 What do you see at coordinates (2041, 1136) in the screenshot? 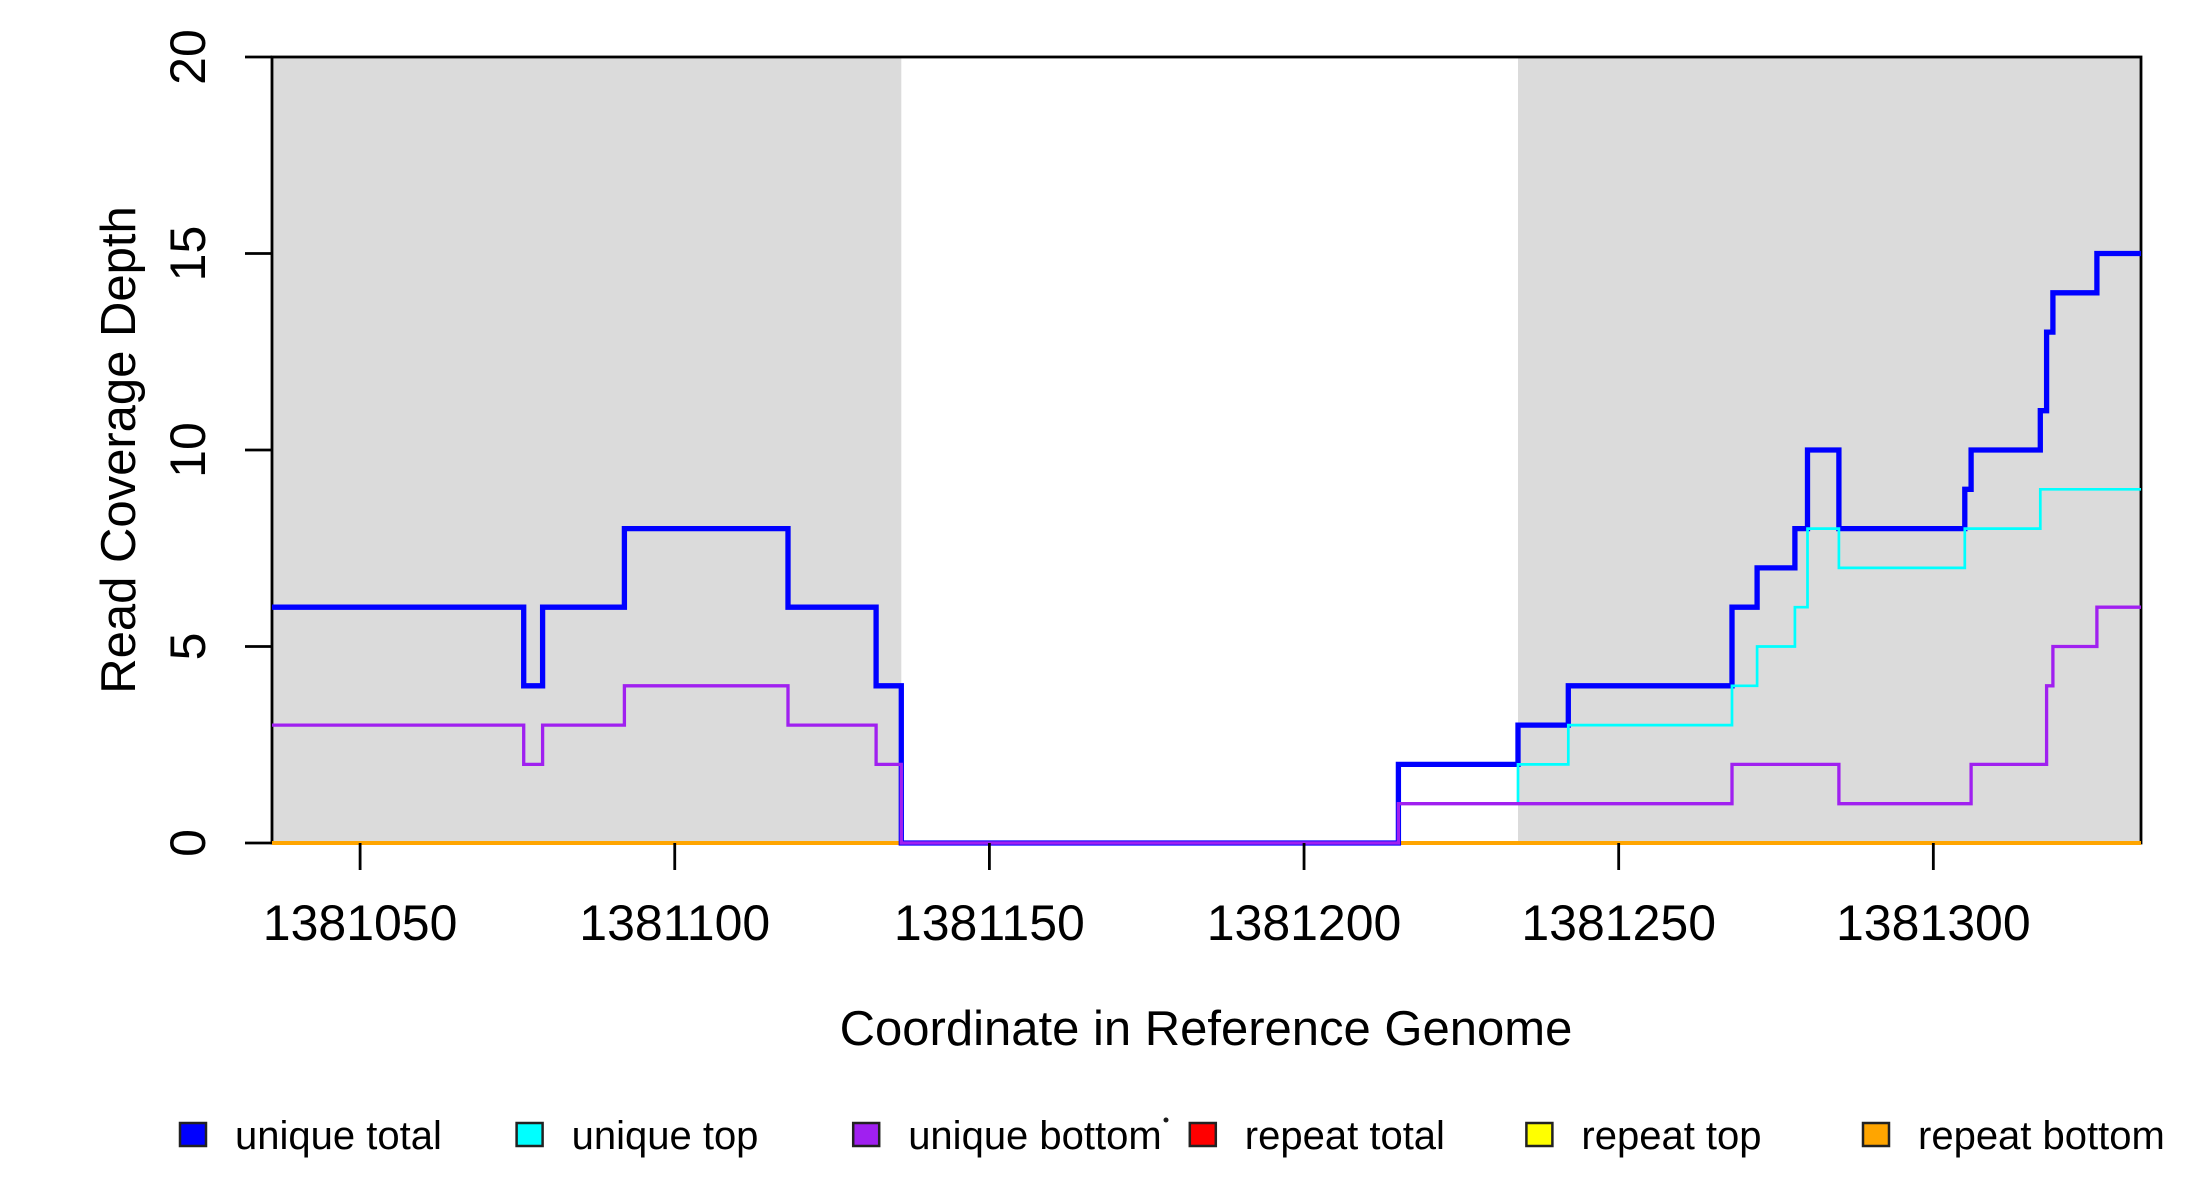
I see `legend-label-repeat-bottom: repeat bottom` at bounding box center [2041, 1136].